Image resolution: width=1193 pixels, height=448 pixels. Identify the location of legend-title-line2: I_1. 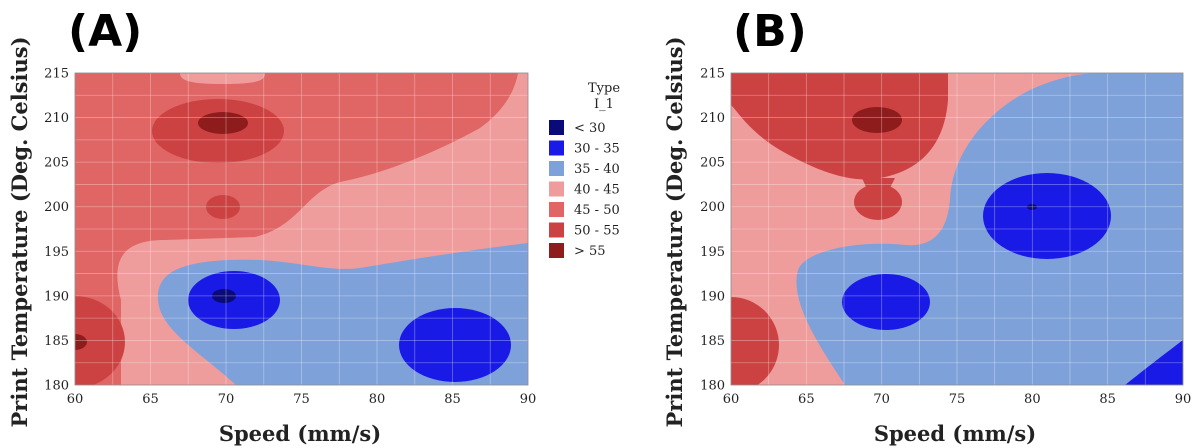
(604, 104).